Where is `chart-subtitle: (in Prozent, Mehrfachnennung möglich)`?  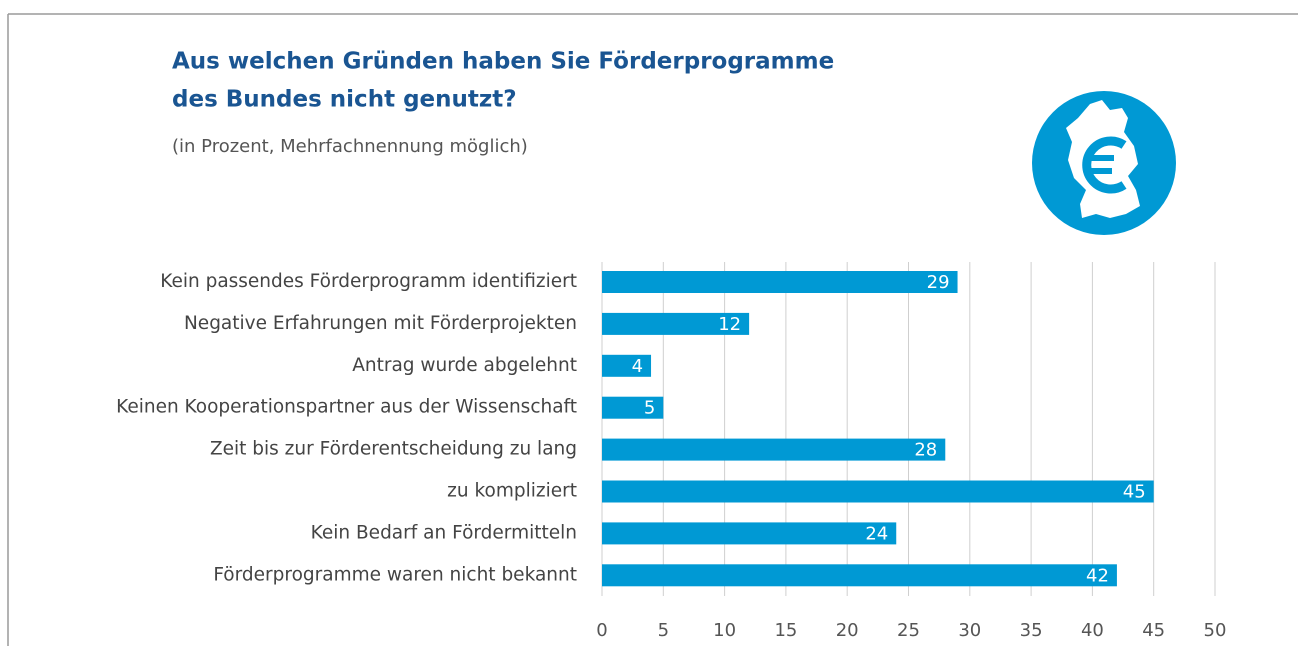 chart-subtitle: (in Prozent, Mehrfachnennung möglich) is located at coordinates (350, 146).